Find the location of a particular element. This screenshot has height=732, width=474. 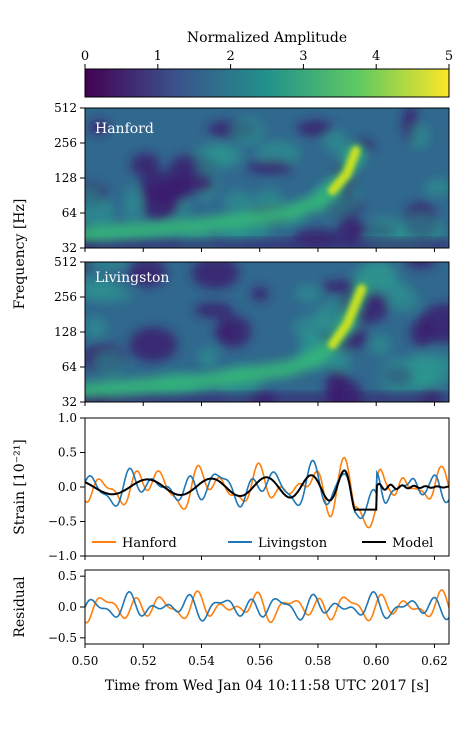

residual-tick-label: 0.0 is located at coordinates (67, 607).